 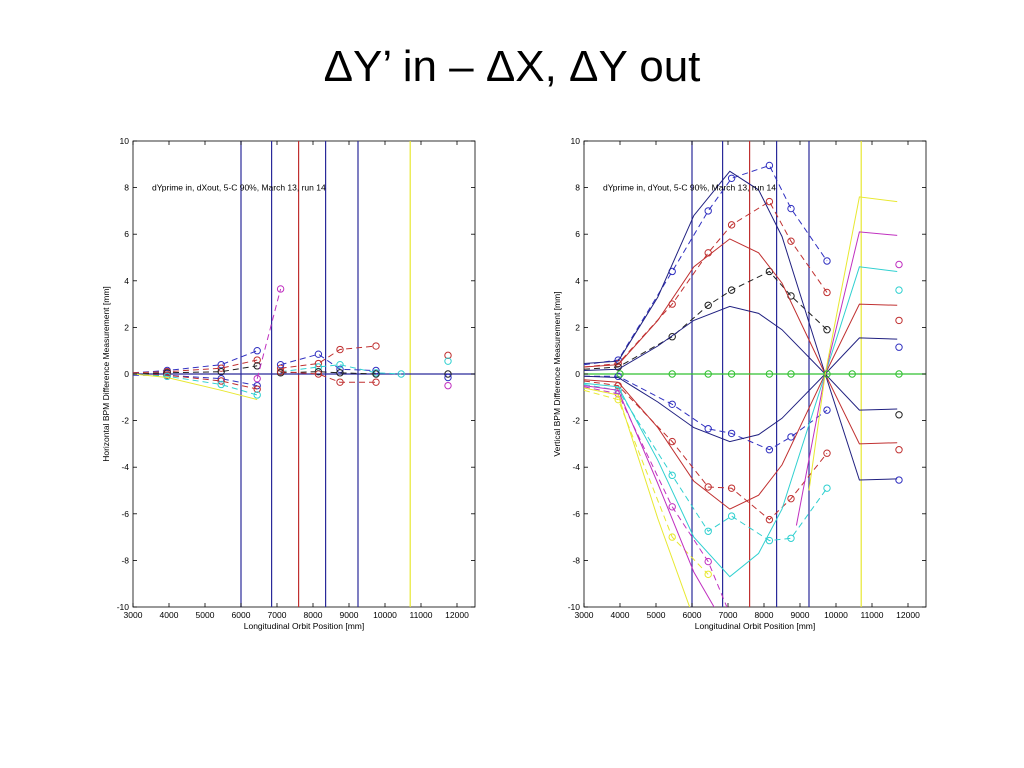 I want to click on x-tick-label: 12000, so click(x=908, y=615).